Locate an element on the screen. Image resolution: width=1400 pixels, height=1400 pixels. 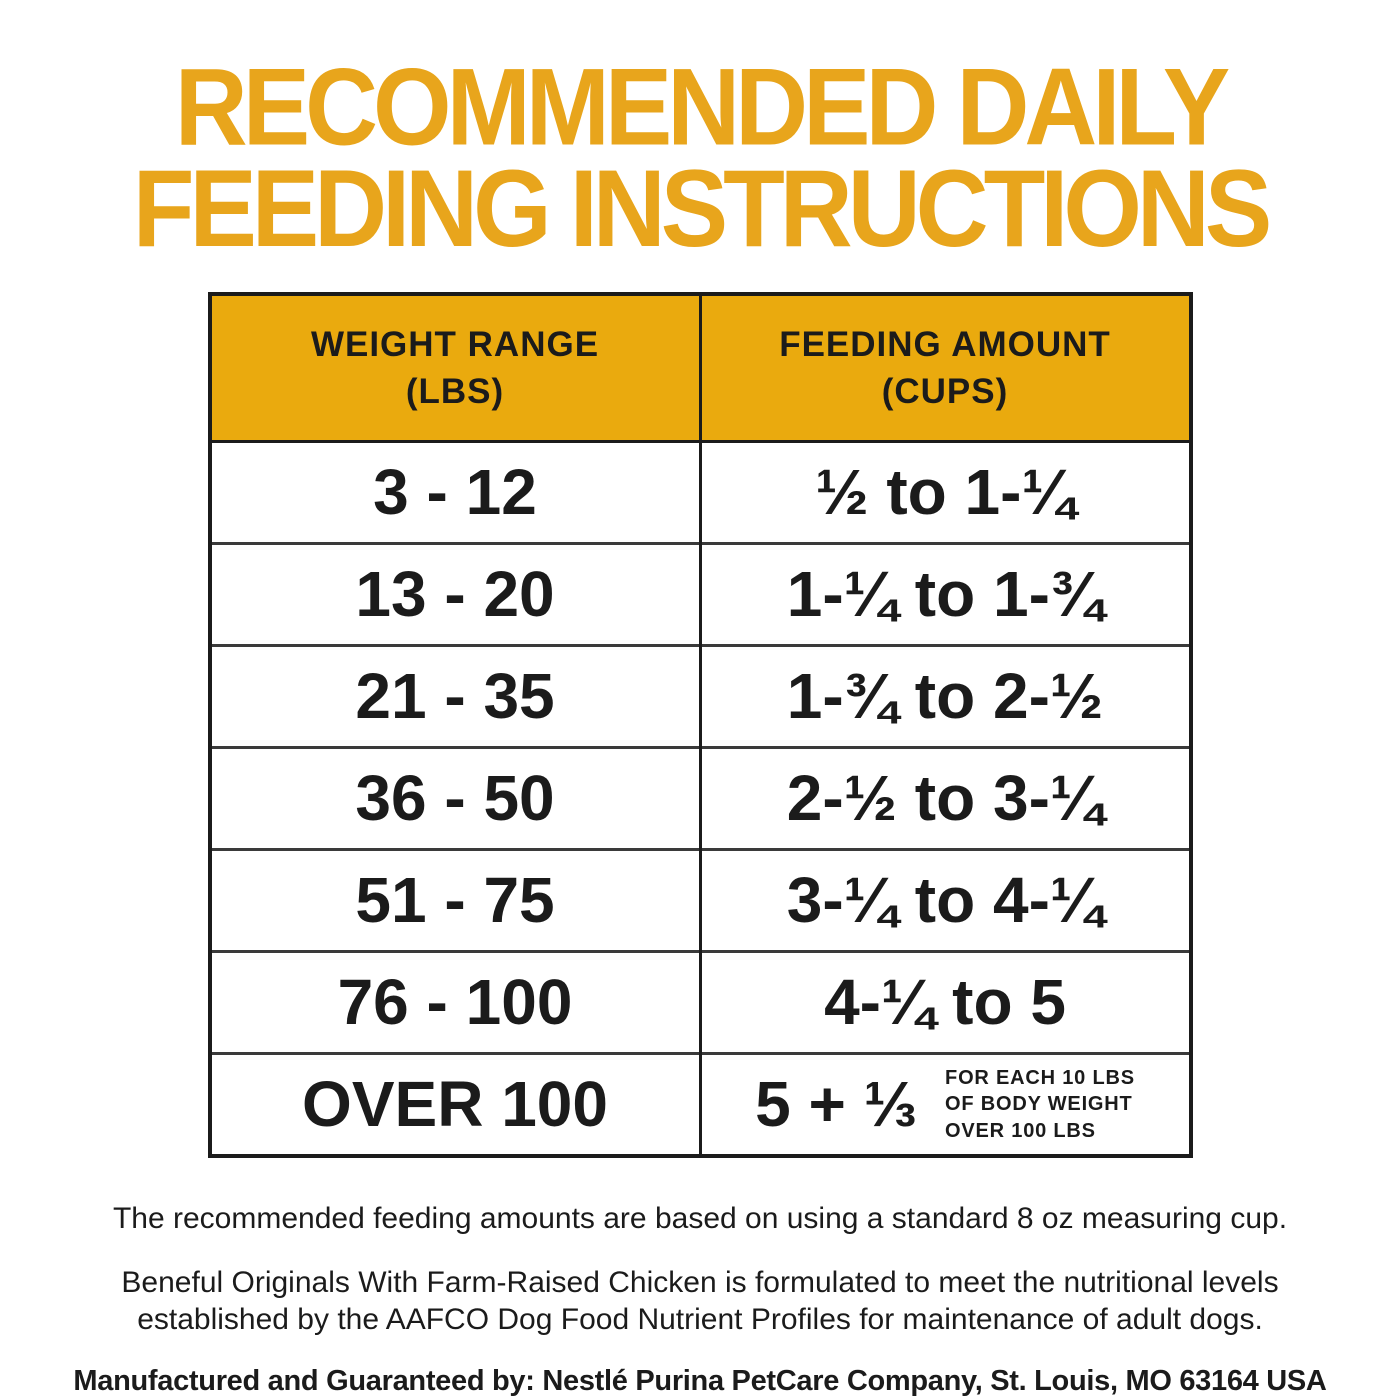
feeding-table-header: WEIGHT RANGE (LBS) FEEDING AMOUNT (CUPS) is located at coordinates (700, 368).